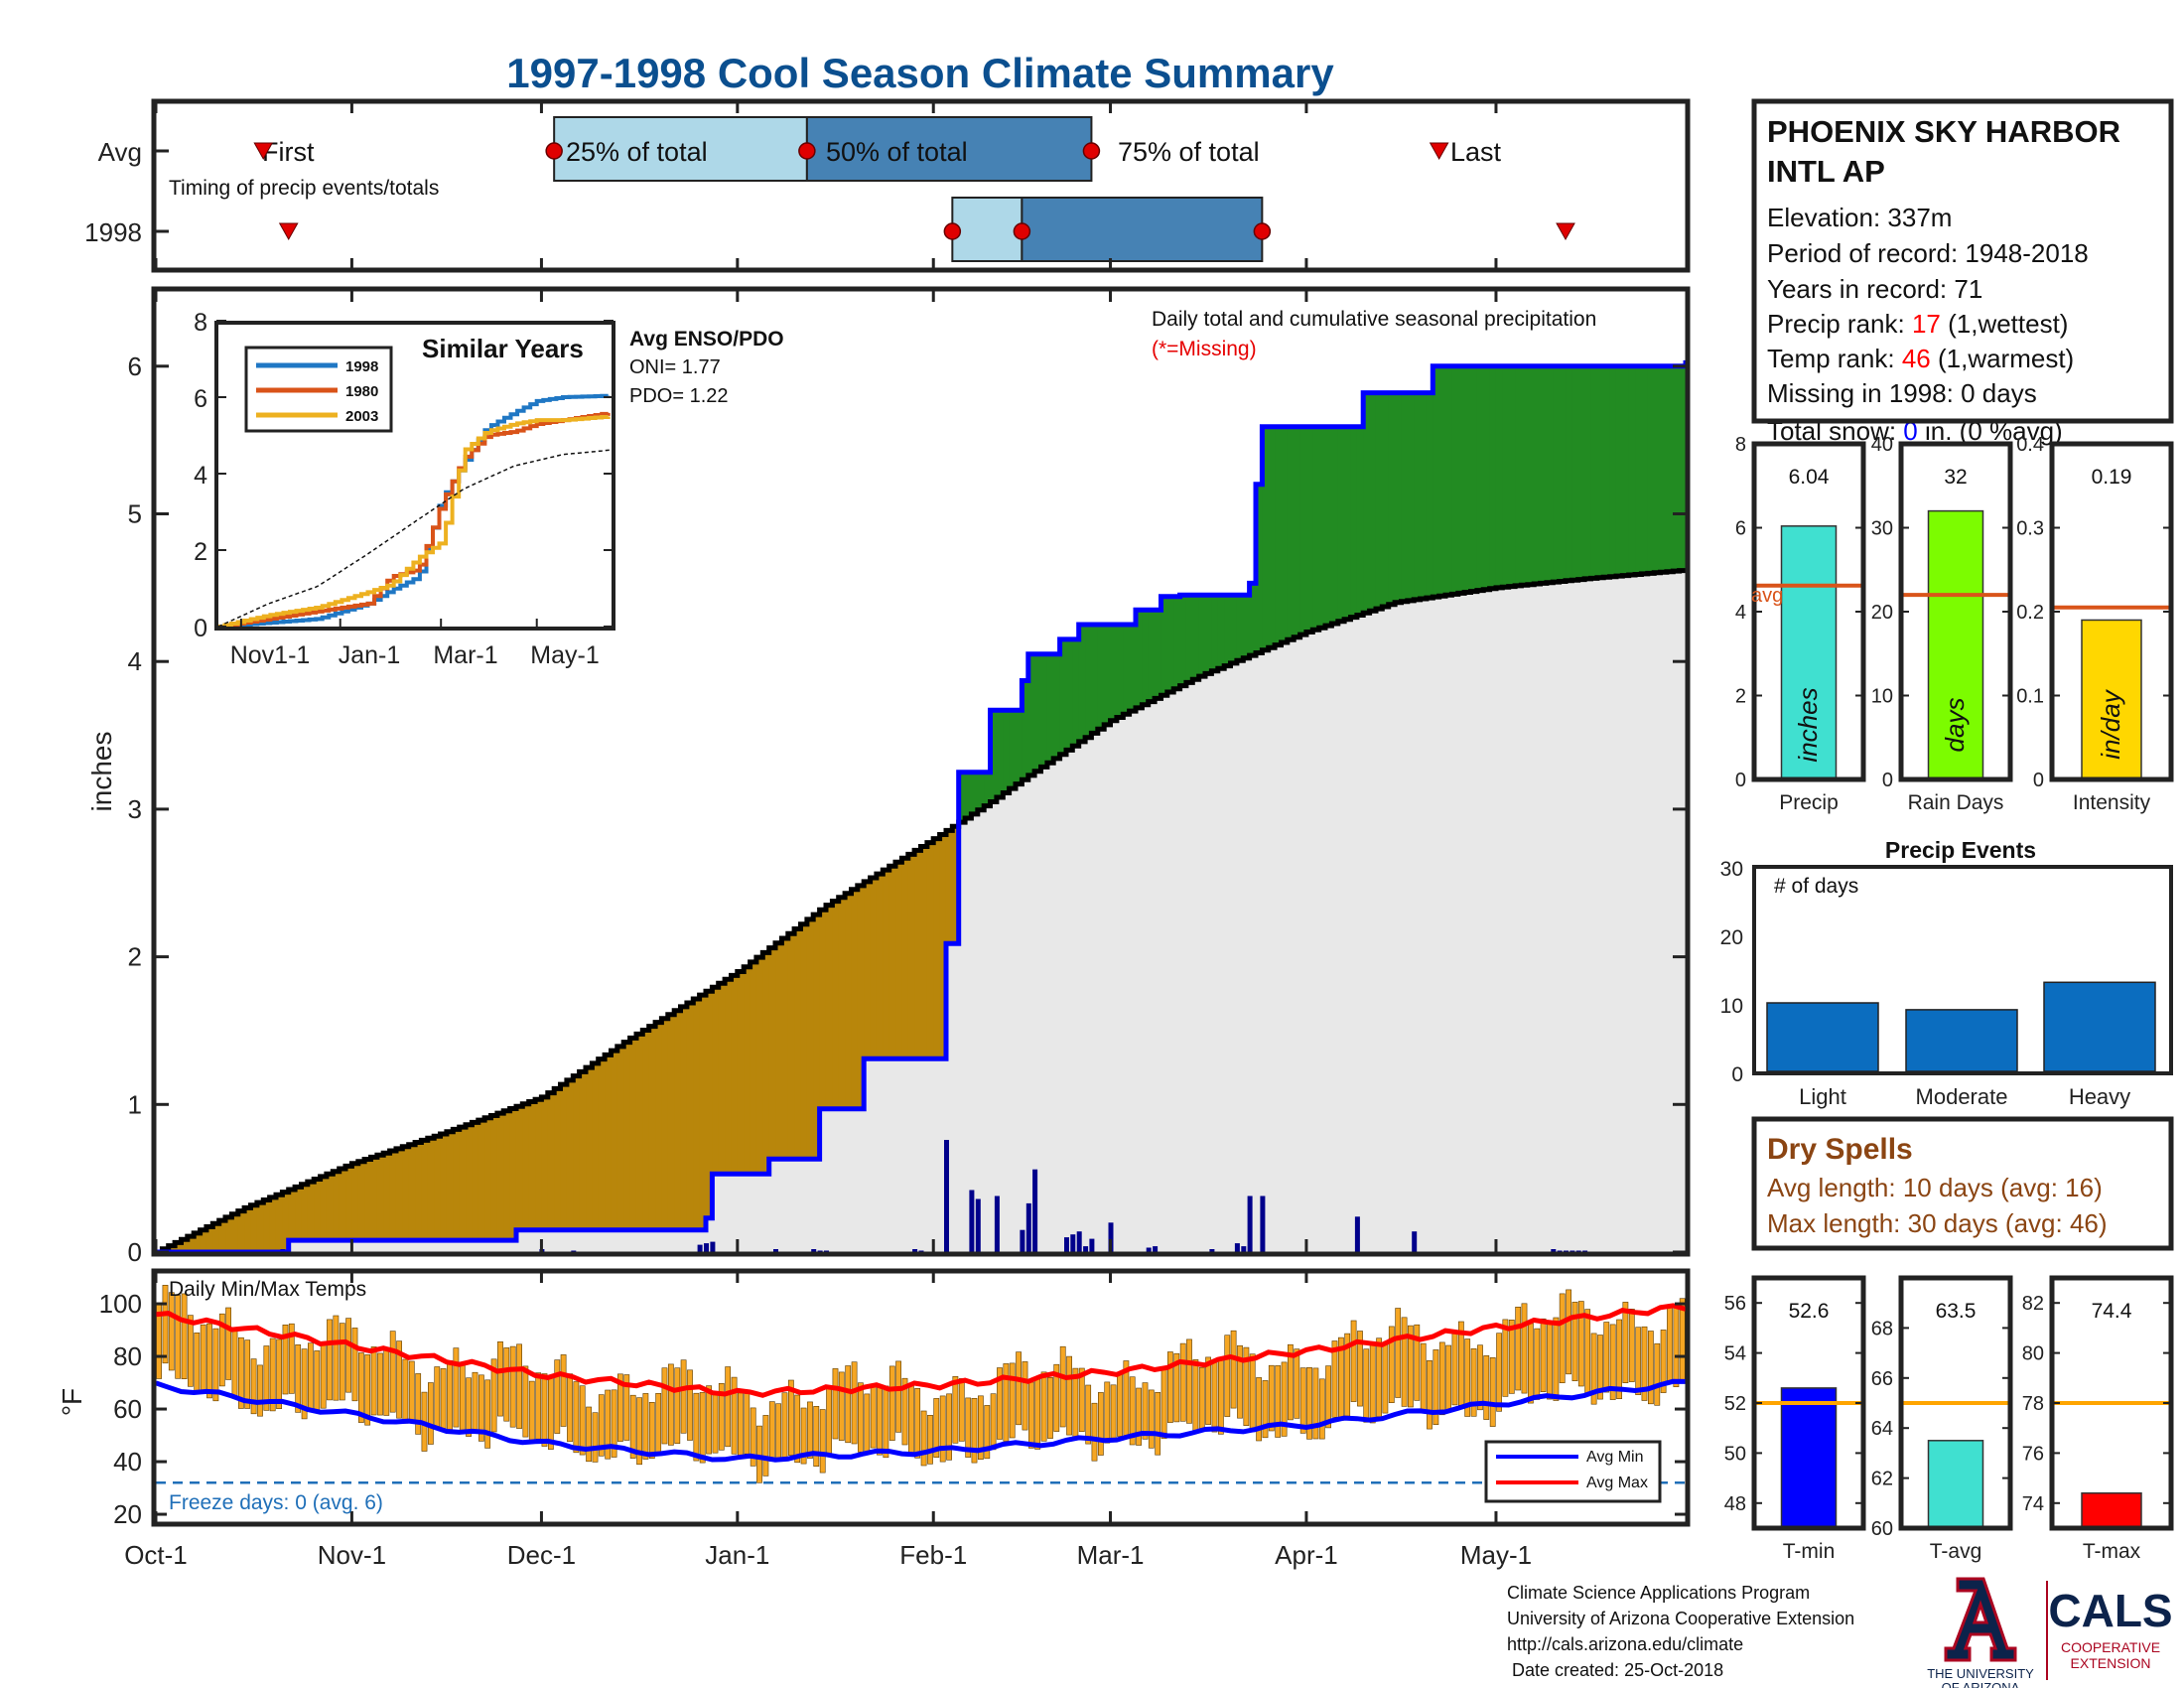 The width and height of the screenshot is (2184, 1688). What do you see at coordinates (807, 151) in the screenshot?
I see `avg-q50-marker` at bounding box center [807, 151].